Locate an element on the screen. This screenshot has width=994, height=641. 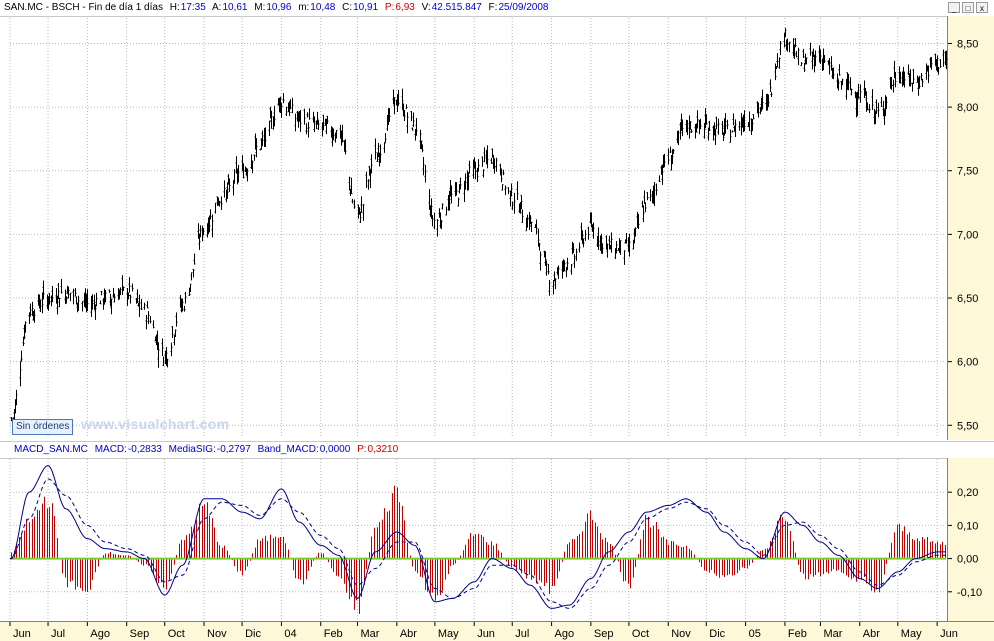
time-axis-bg is located at coordinates (497, 631).